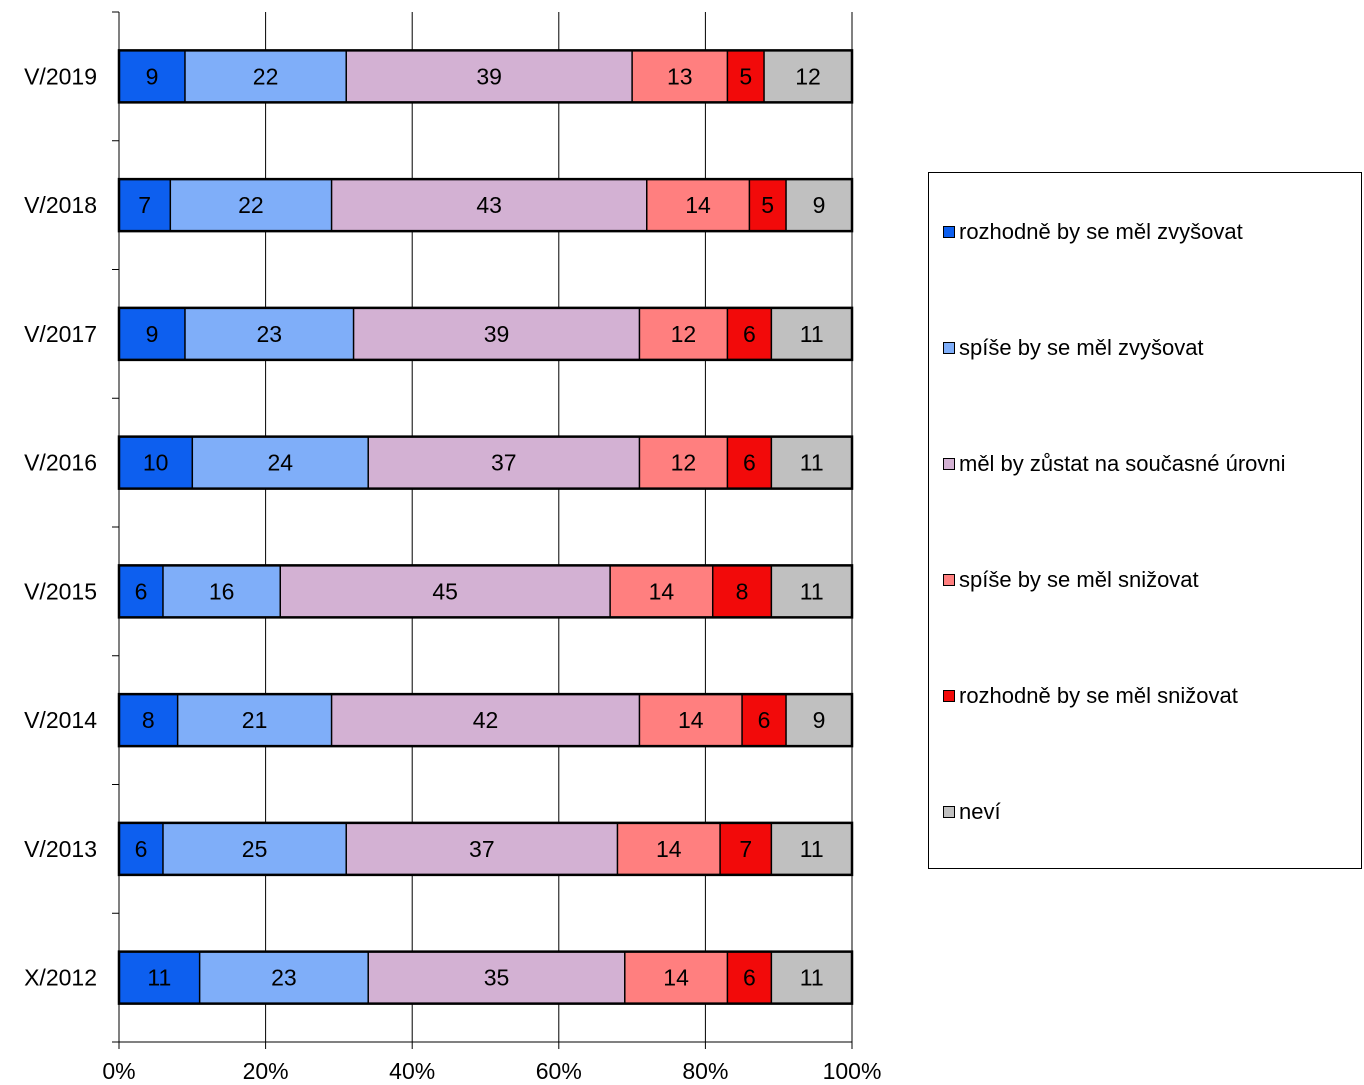  What do you see at coordinates (60, 334) in the screenshot?
I see `y-category-label: V/2017` at bounding box center [60, 334].